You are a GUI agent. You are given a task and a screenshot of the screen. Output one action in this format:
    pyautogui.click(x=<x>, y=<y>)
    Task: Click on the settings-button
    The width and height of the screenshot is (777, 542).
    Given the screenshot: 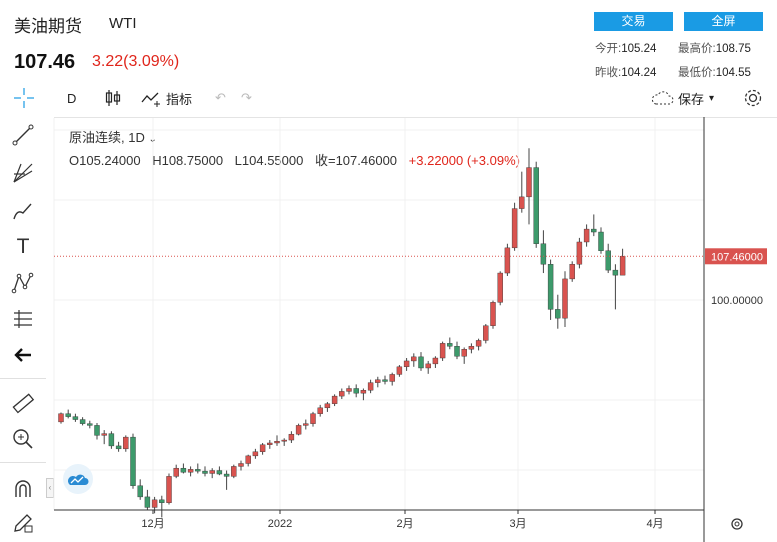 What is the action you would take?
    pyautogui.click(x=753, y=98)
    